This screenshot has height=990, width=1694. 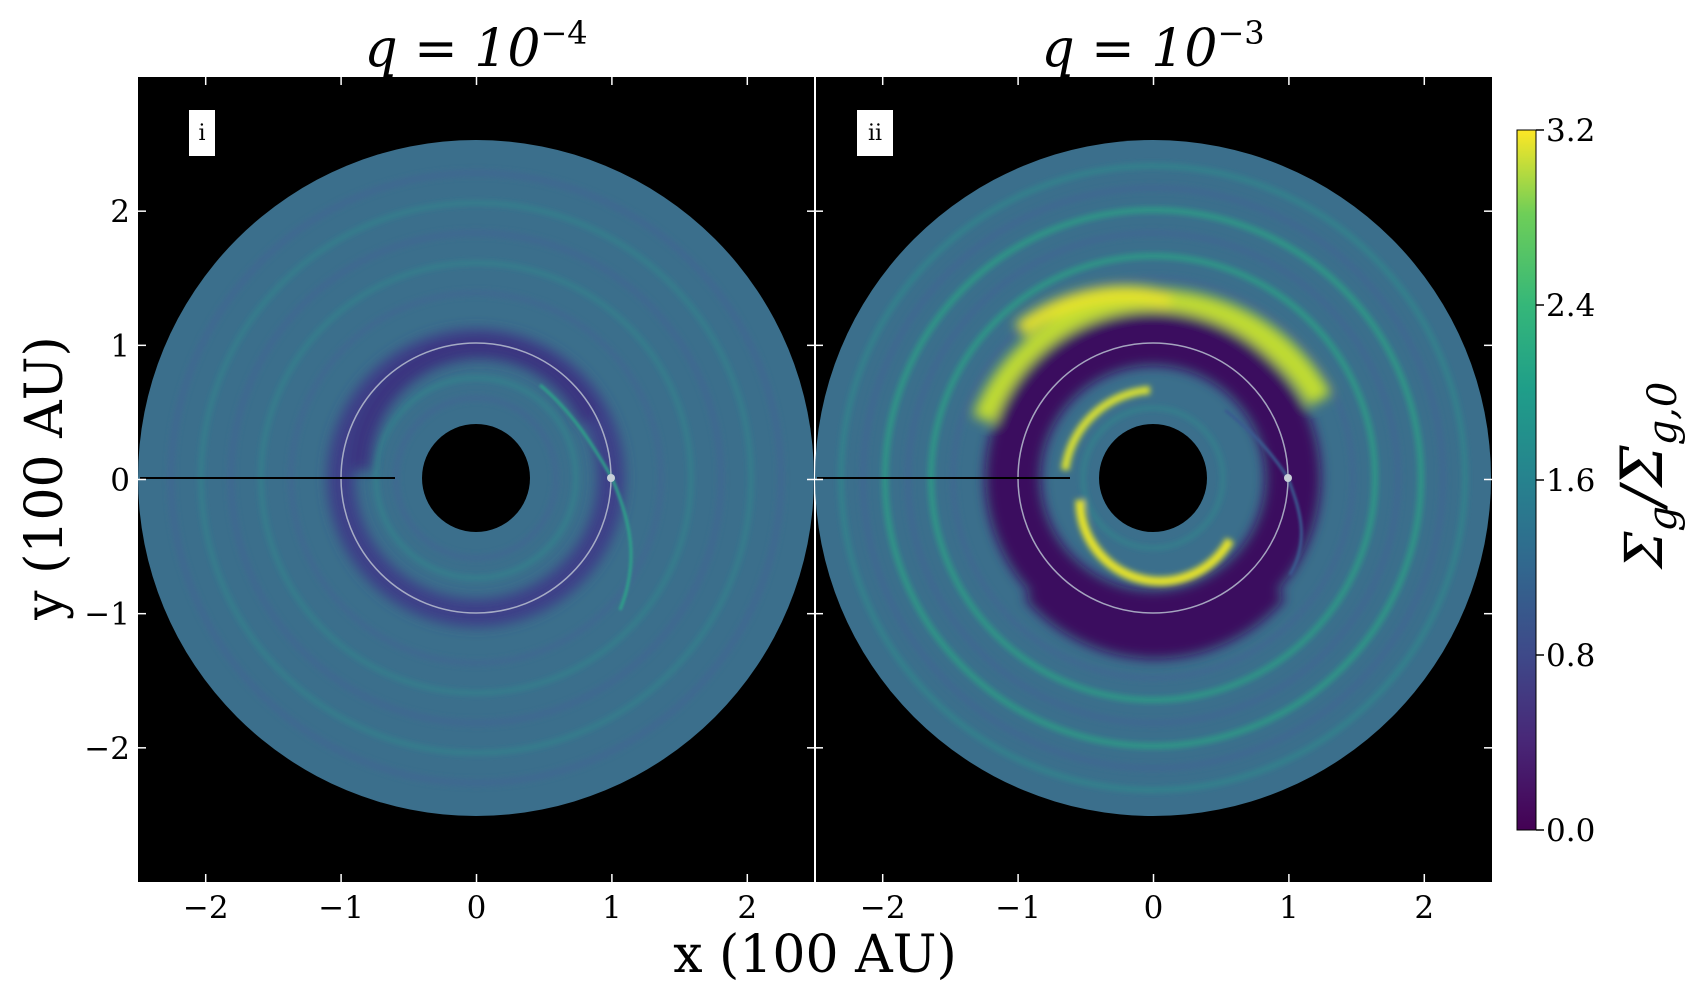 I want to click on panel-title-2: q = 10−3, so click(x=1152, y=46).